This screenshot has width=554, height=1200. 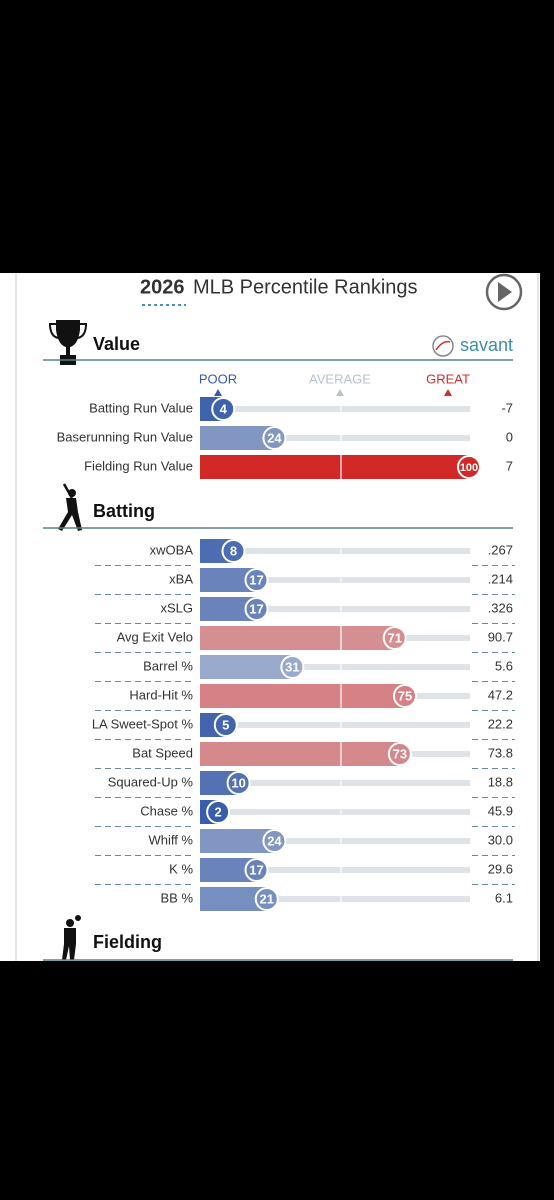 I want to click on percentile-label: 73, so click(x=400, y=753).